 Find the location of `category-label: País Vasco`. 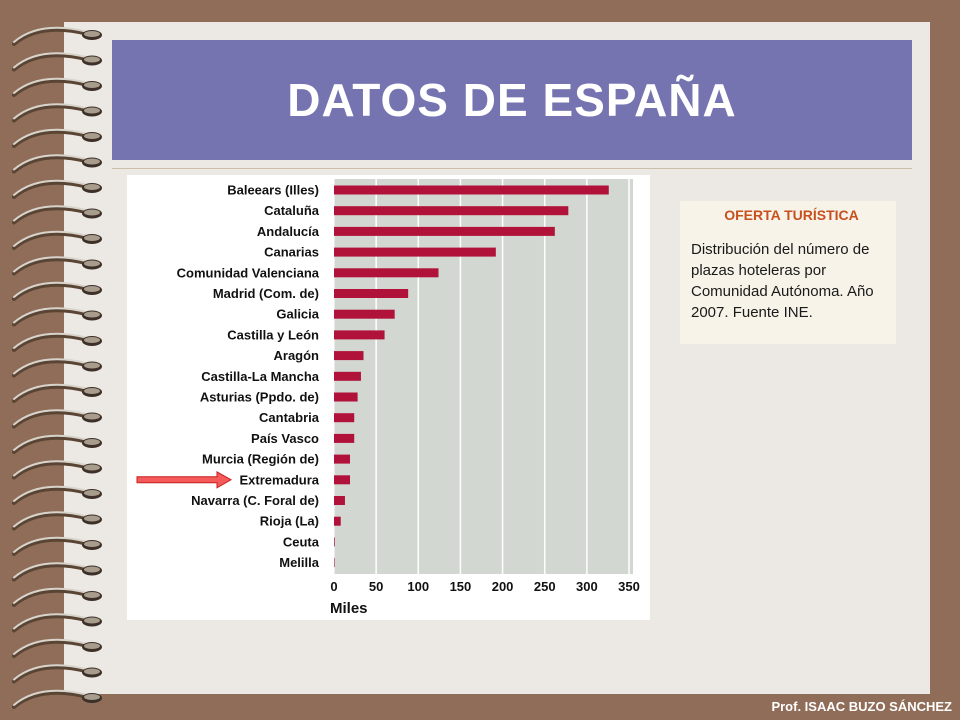

category-label: País Vasco is located at coordinates (285, 438).